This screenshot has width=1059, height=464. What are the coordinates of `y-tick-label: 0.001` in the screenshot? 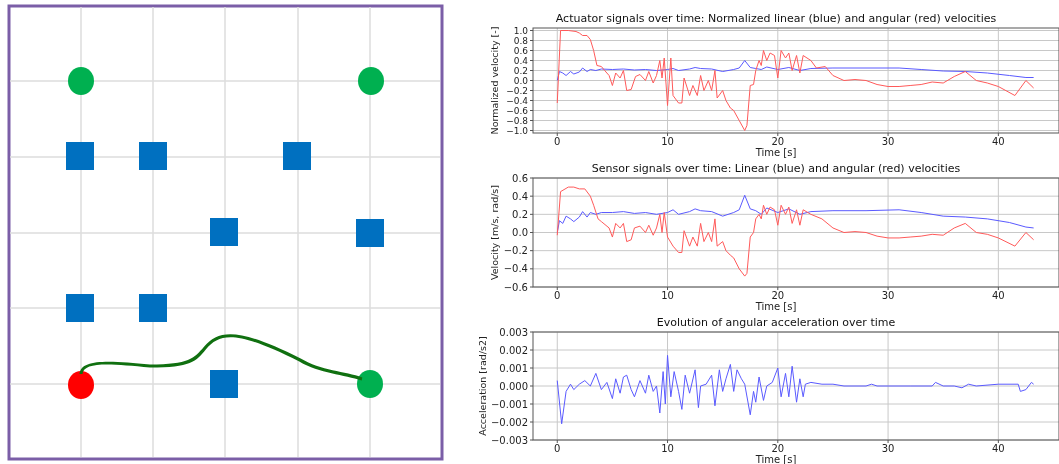 It's located at (513, 368).